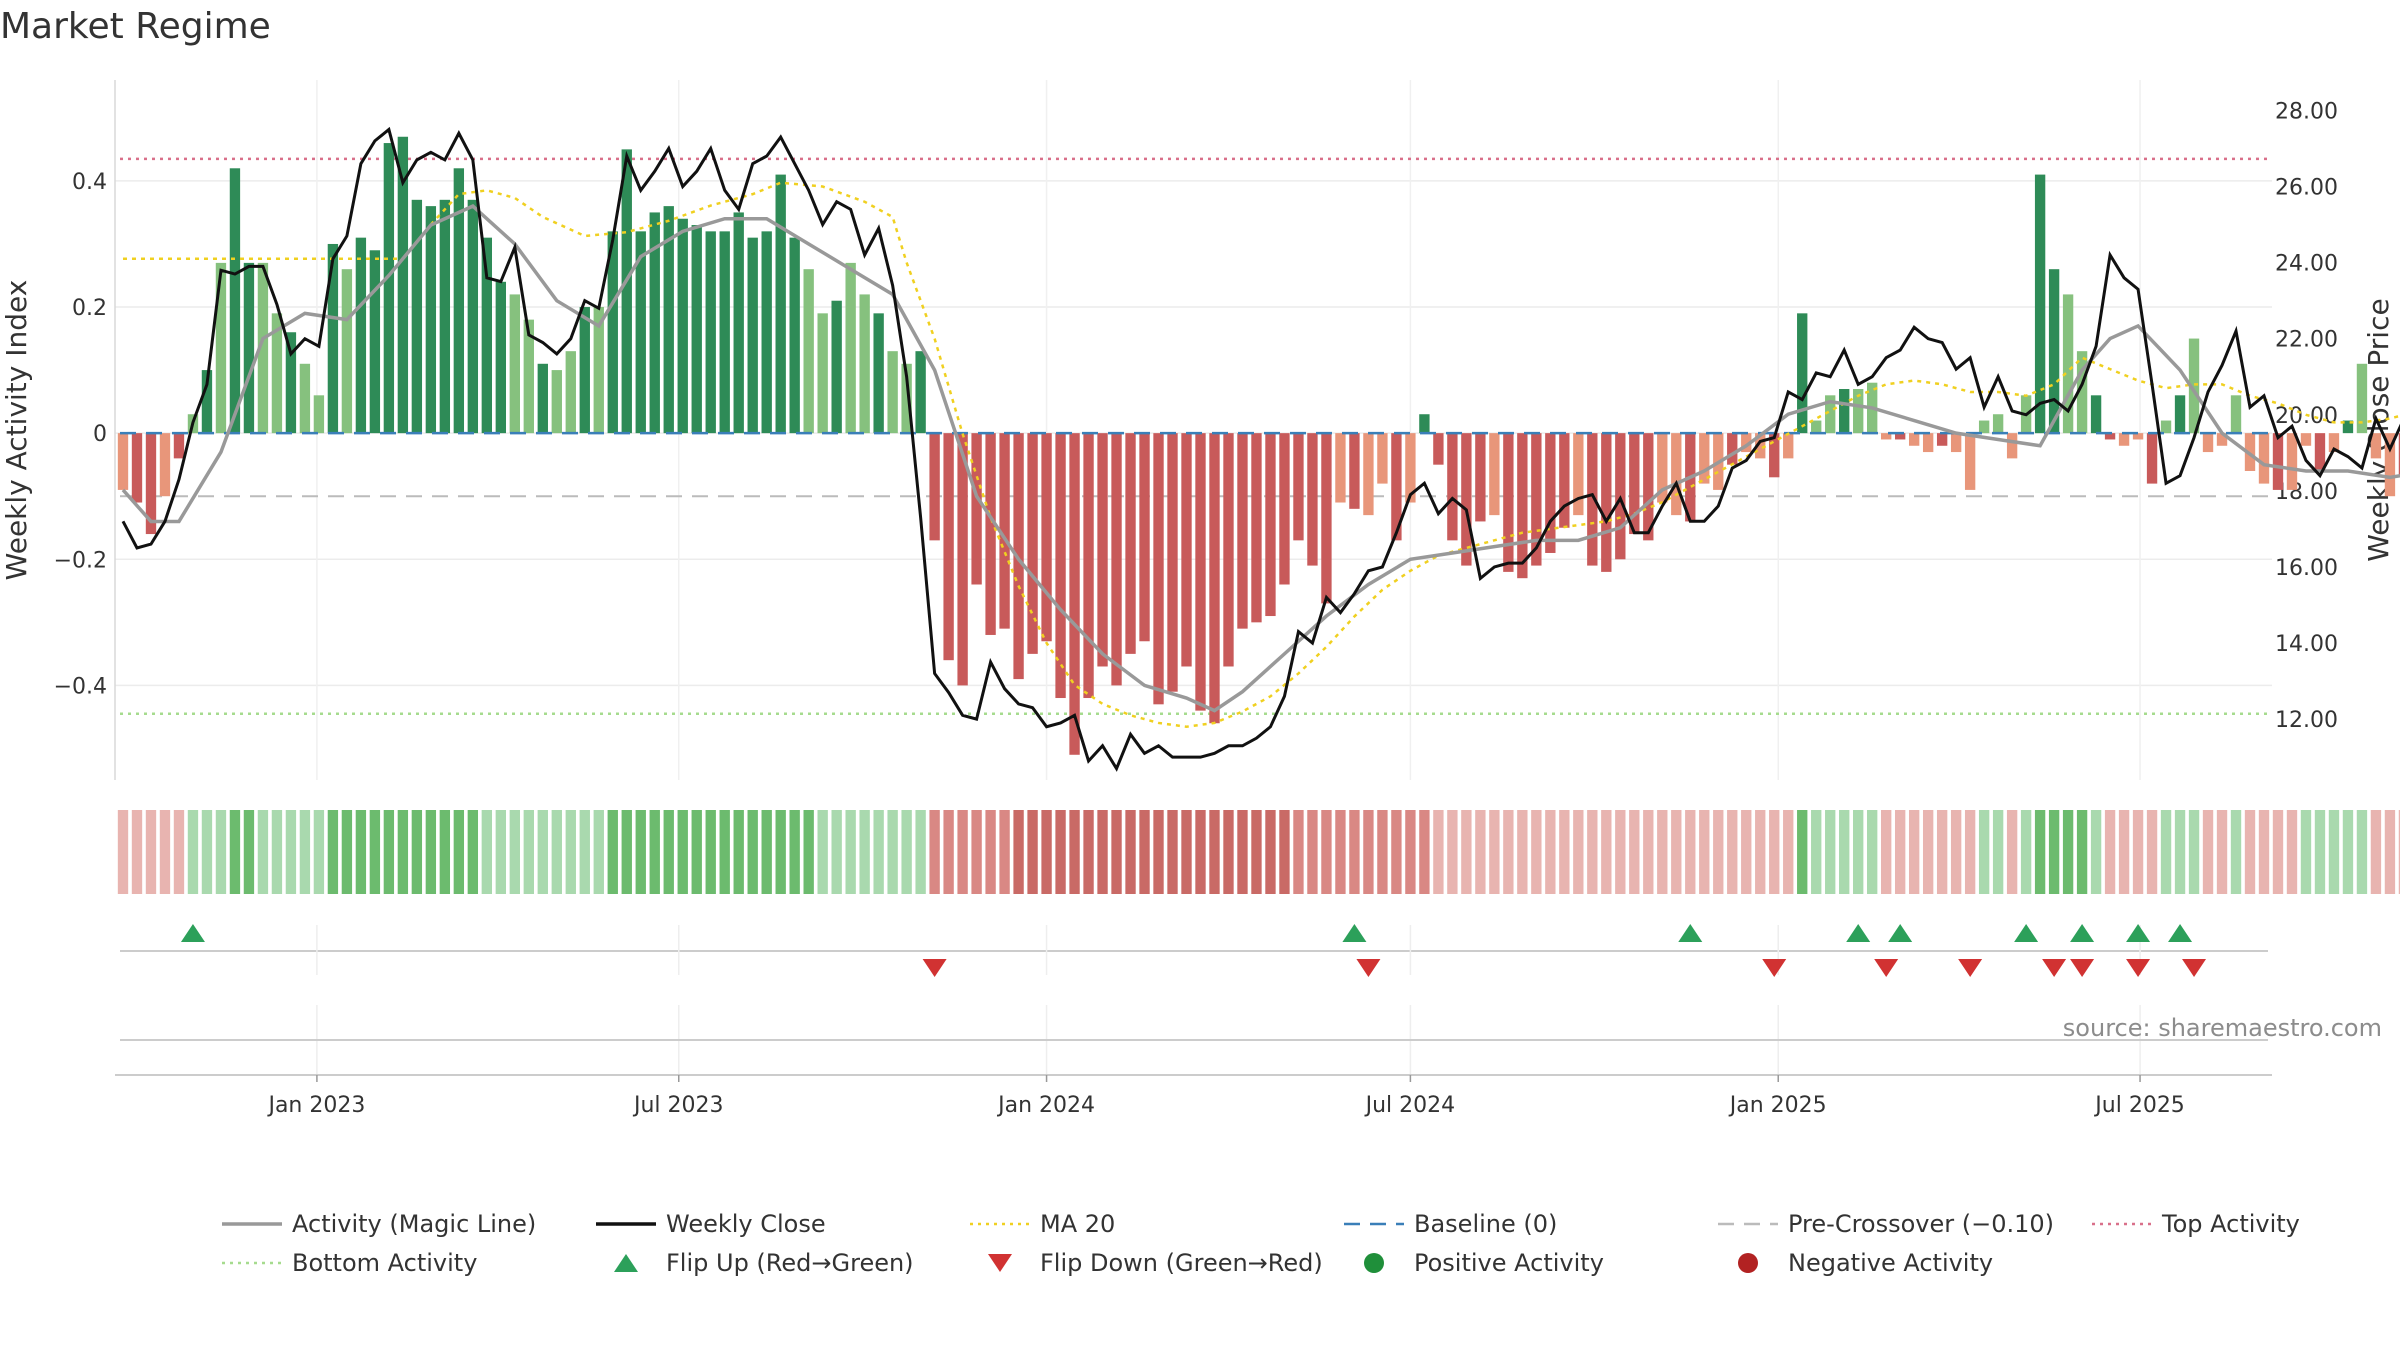 The width and height of the screenshot is (2400, 1354). What do you see at coordinates (2306, 416) in the screenshot?
I see `y-right-tick-label: 20.00` at bounding box center [2306, 416].